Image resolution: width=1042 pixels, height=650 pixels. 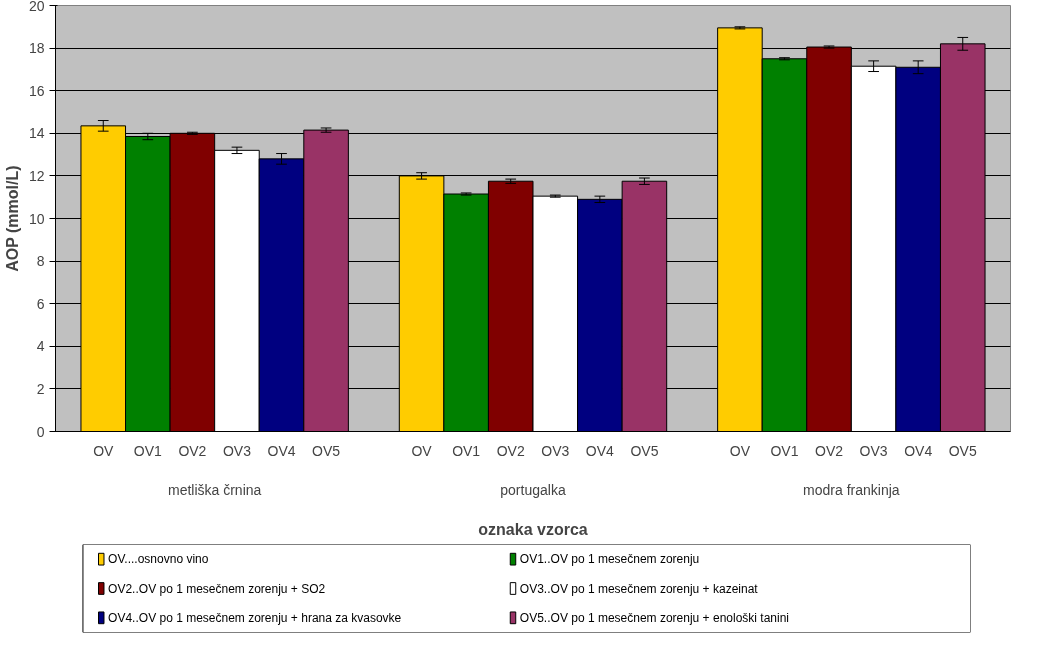 I want to click on y-tick-label: 0, so click(x=40, y=431).